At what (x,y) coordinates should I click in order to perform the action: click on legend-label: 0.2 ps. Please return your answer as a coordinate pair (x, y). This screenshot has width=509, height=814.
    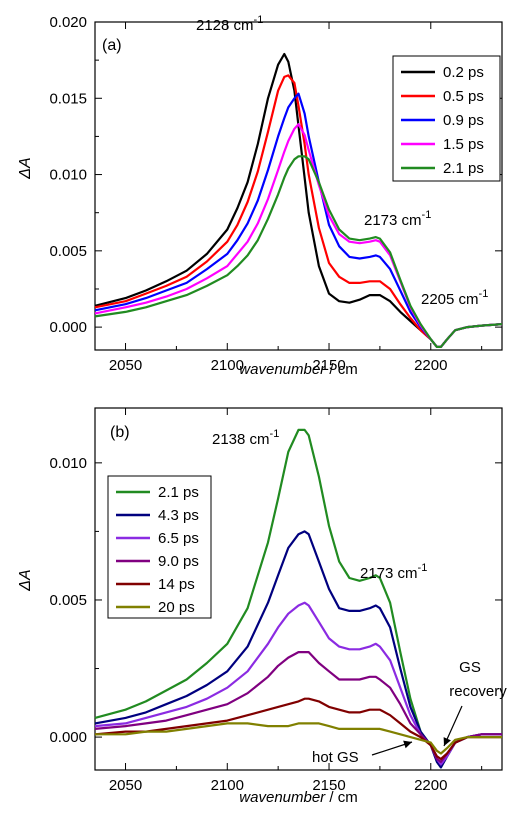
    Looking at the image, I should click on (463, 72).